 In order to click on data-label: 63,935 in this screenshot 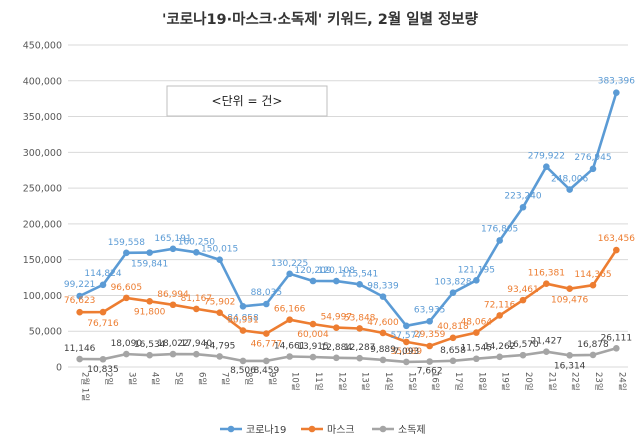, I will do `click(430, 310)`.